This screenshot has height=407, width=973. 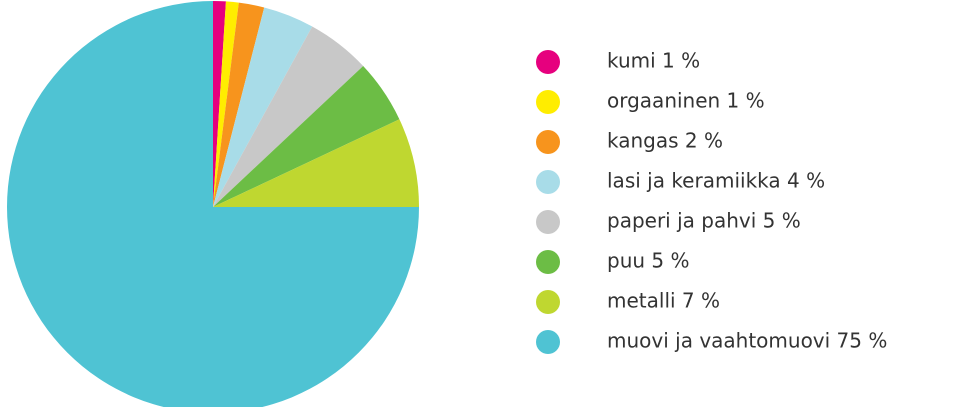 What do you see at coordinates (704, 221) in the screenshot?
I see `legend-label: paperi ja pahvi 5 %` at bounding box center [704, 221].